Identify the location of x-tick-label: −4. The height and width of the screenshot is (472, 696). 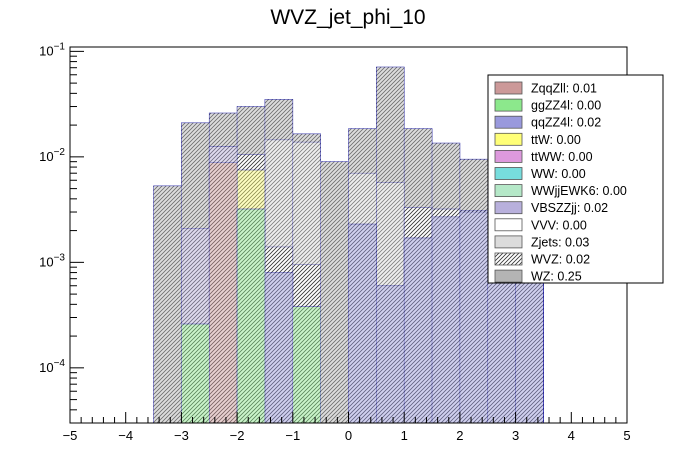
(125, 435).